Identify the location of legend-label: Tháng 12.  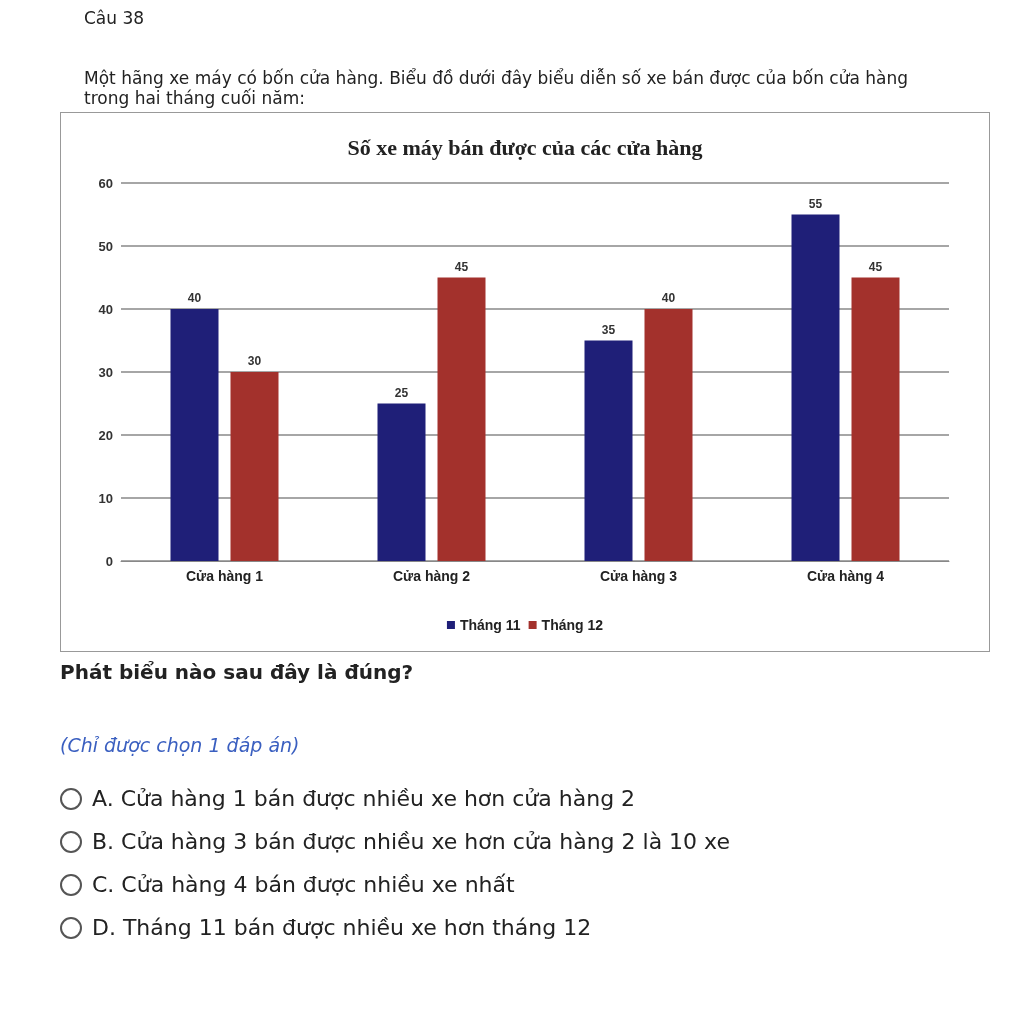
(572, 625).